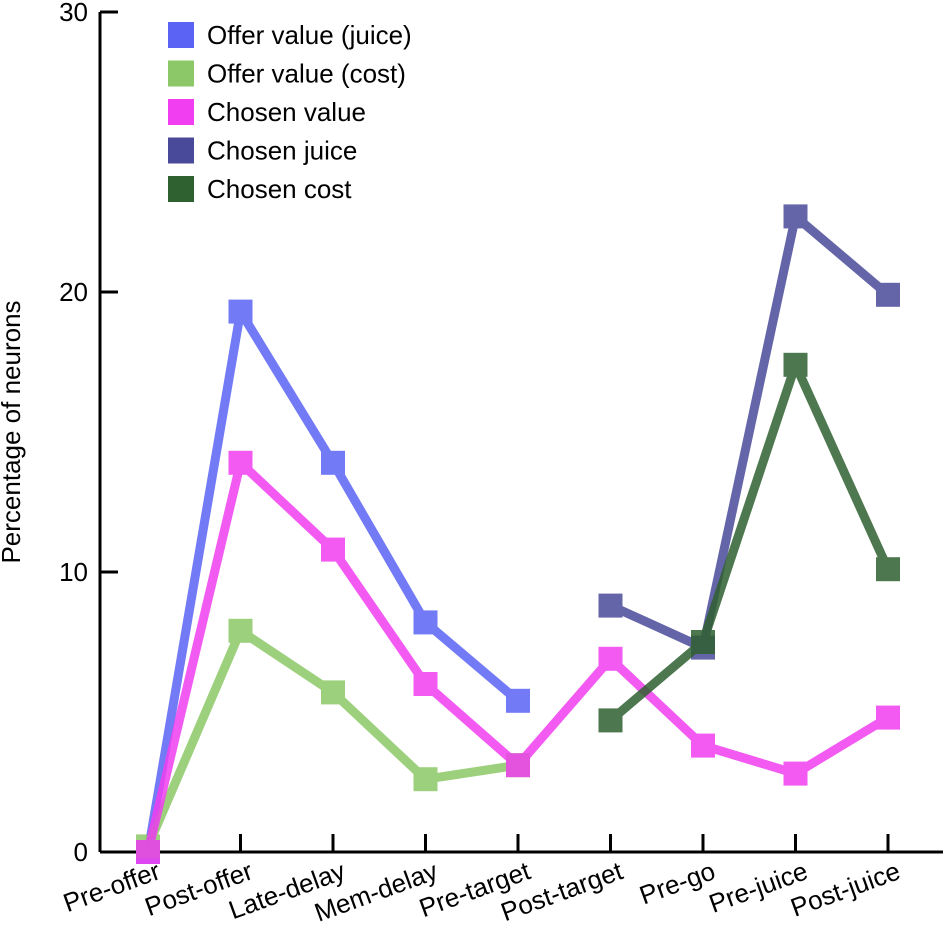  Describe the element at coordinates (88, 433) in the screenshot. I see `y-ticks: 0 10 20 30` at that location.